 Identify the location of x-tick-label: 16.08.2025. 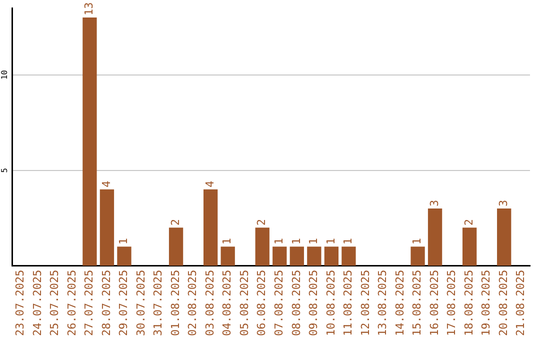
(434, 303).